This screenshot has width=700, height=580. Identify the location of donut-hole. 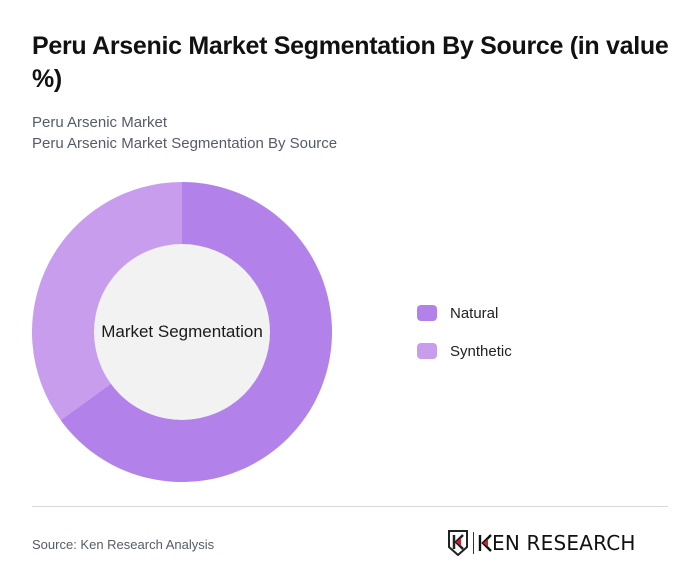
(182, 332).